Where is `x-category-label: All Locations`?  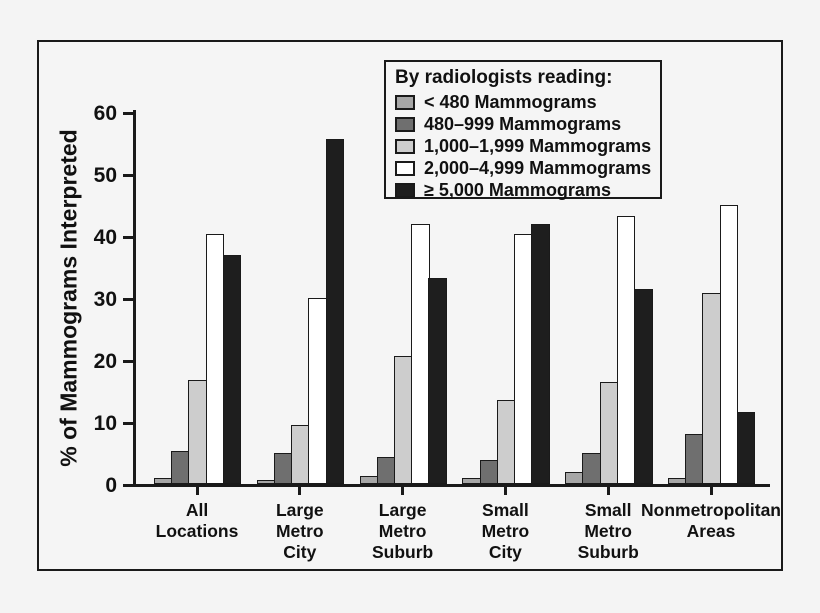
x-category-label: All Locations is located at coordinates (197, 520).